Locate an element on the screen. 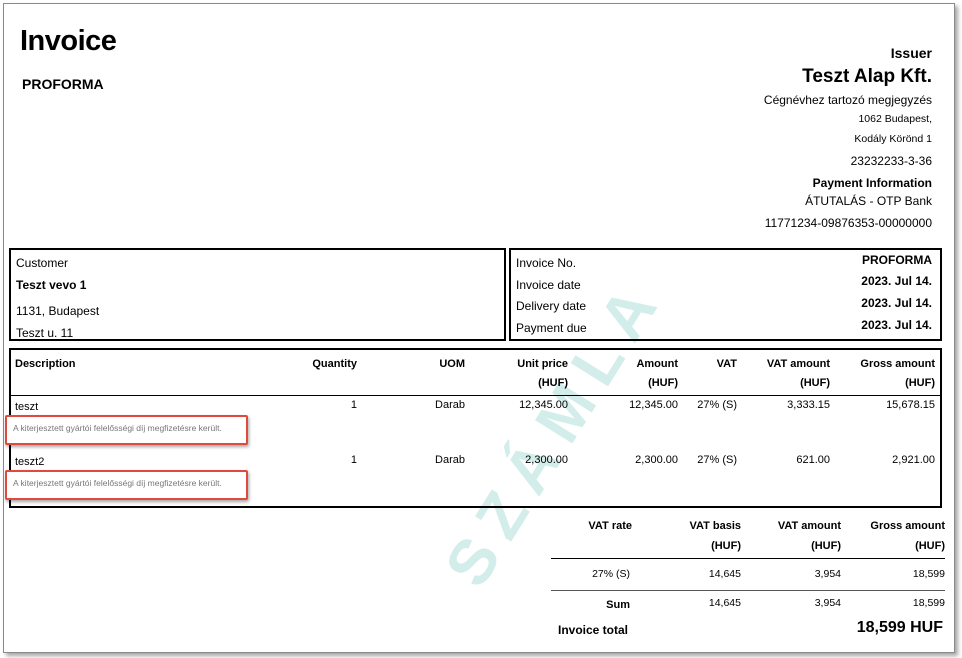 The image size is (962, 658). issuer-address-2: Kodály Körönd 1 is located at coordinates (893, 139).